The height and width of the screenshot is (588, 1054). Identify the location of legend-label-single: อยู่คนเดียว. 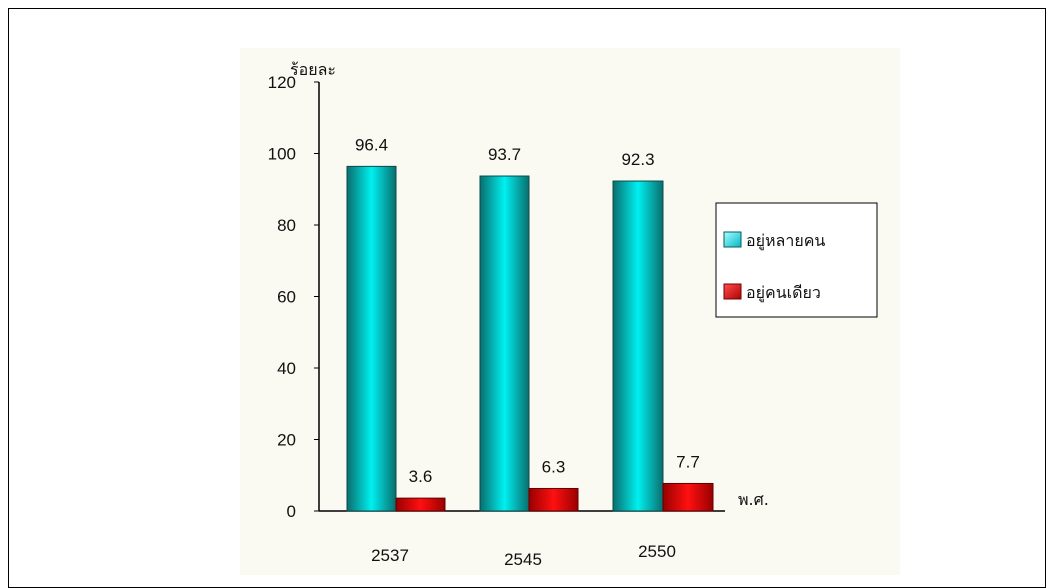
(783, 293).